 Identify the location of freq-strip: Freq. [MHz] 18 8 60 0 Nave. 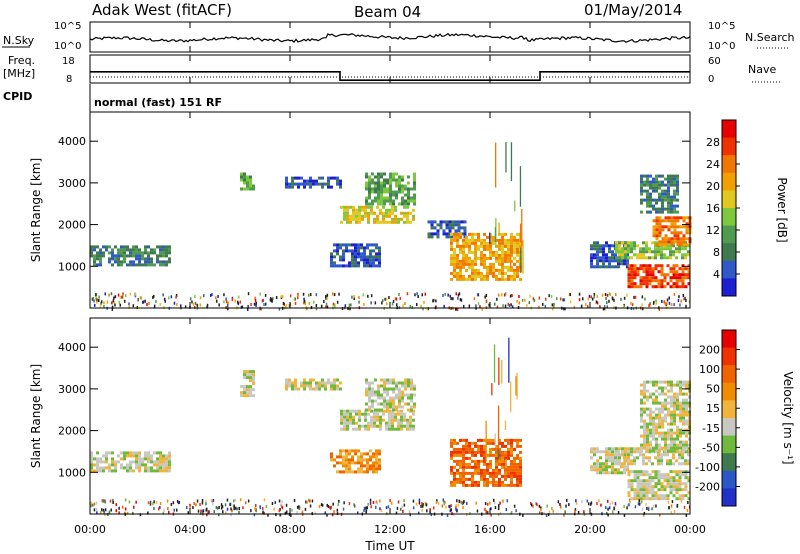
(391, 69).